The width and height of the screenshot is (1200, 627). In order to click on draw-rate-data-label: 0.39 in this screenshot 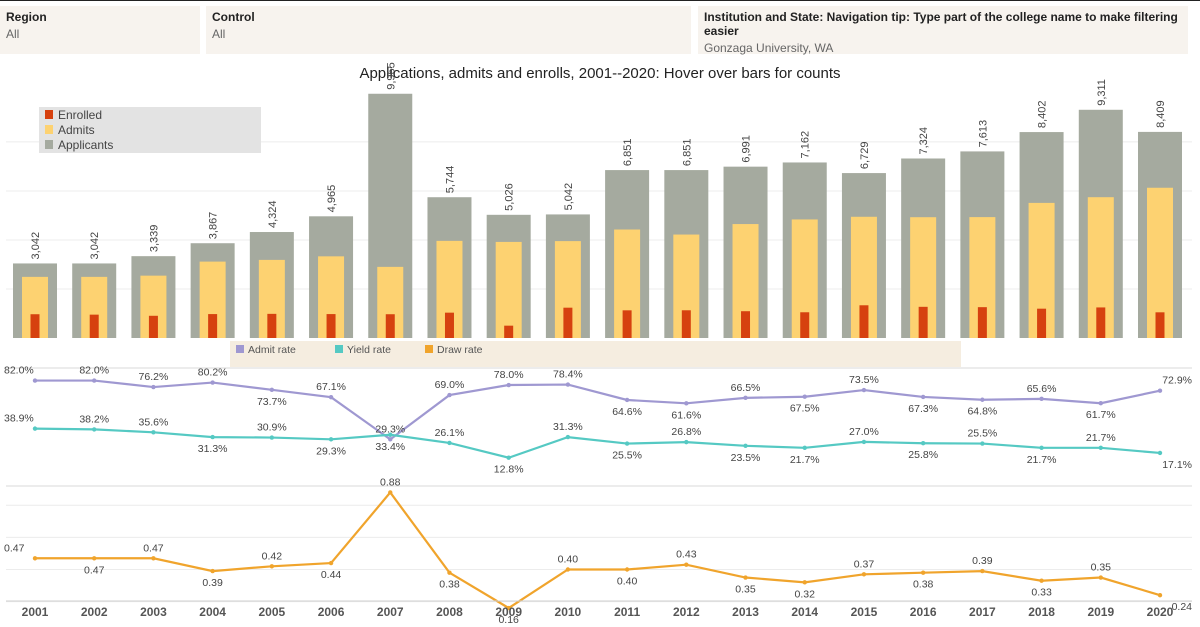, I will do `click(982, 561)`.